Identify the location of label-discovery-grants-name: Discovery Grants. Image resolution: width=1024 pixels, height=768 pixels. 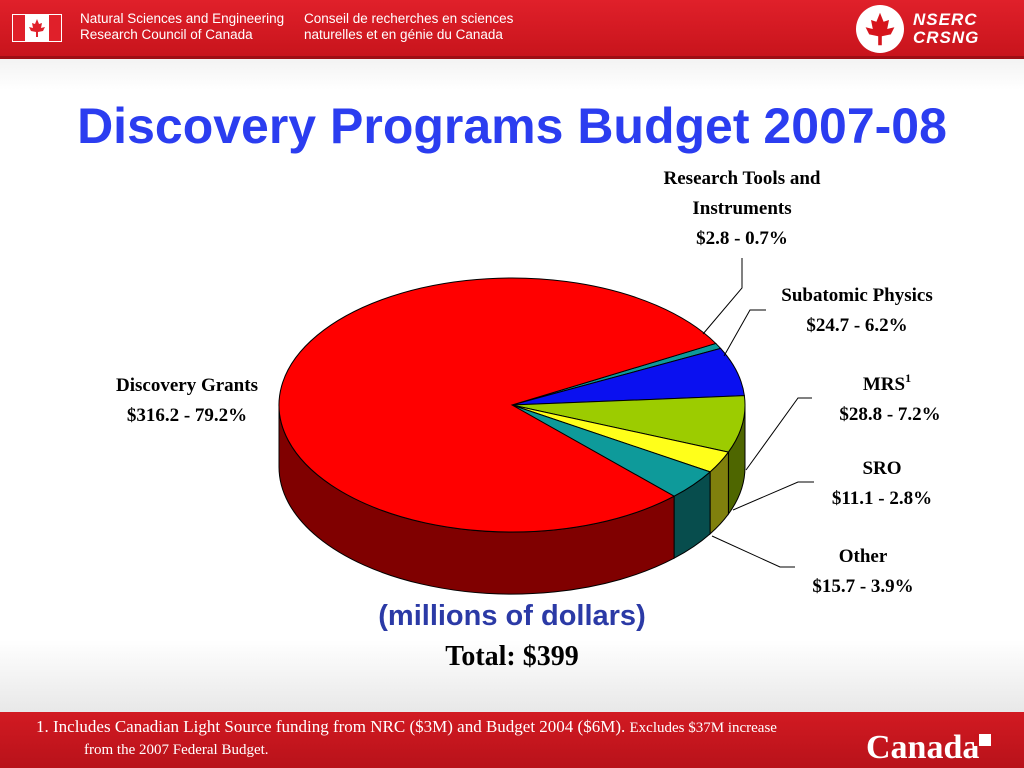
(187, 385).